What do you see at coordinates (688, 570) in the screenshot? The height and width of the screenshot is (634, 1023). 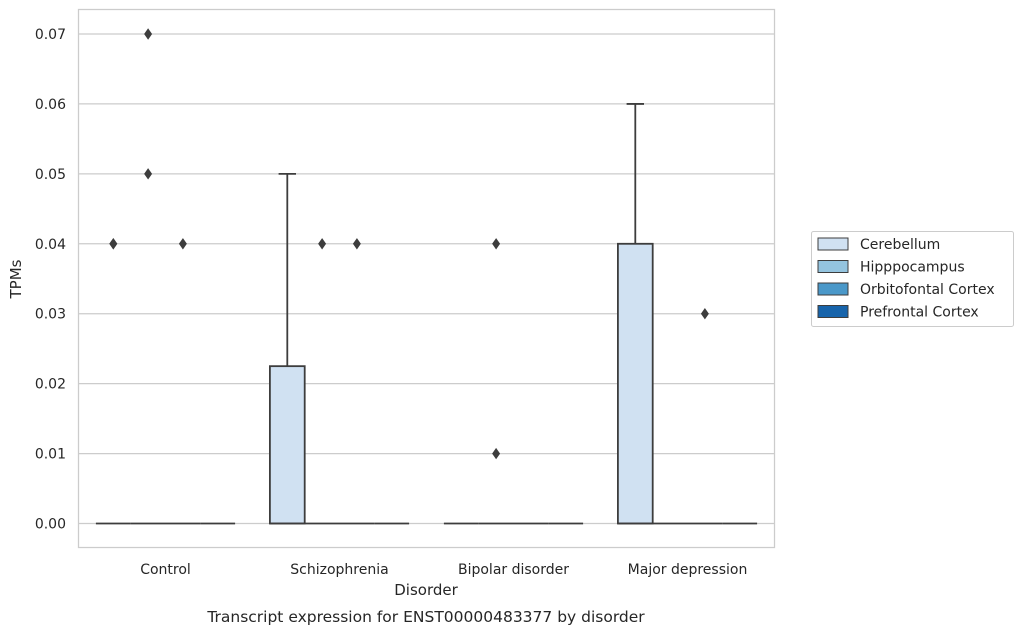 I see `x-tick-label: Major depression` at bounding box center [688, 570].